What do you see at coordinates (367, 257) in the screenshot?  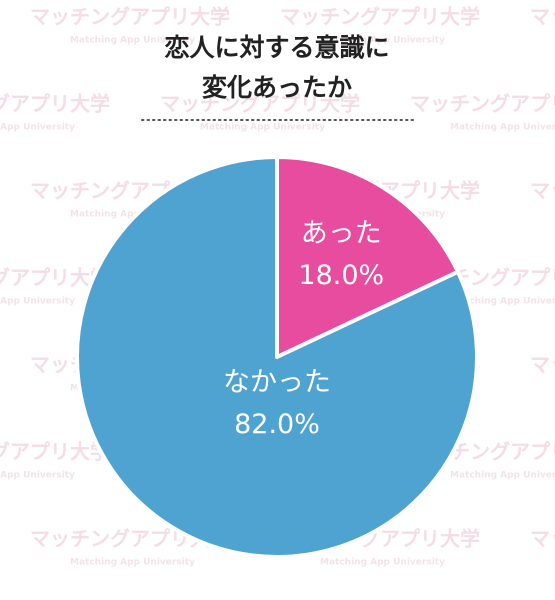 I see `pie-slice` at bounding box center [367, 257].